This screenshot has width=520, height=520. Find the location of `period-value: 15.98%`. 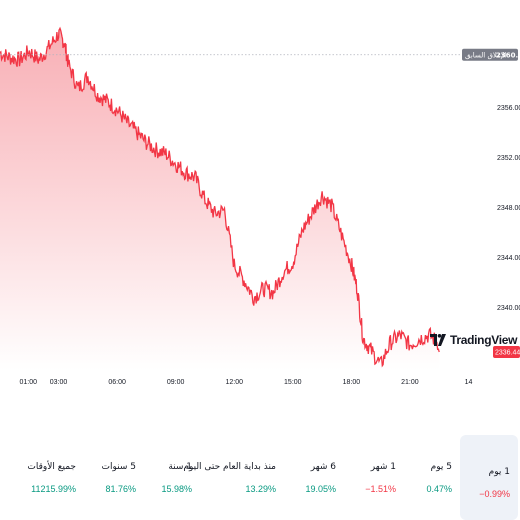

period-value: 15.98% is located at coordinates (176, 489).